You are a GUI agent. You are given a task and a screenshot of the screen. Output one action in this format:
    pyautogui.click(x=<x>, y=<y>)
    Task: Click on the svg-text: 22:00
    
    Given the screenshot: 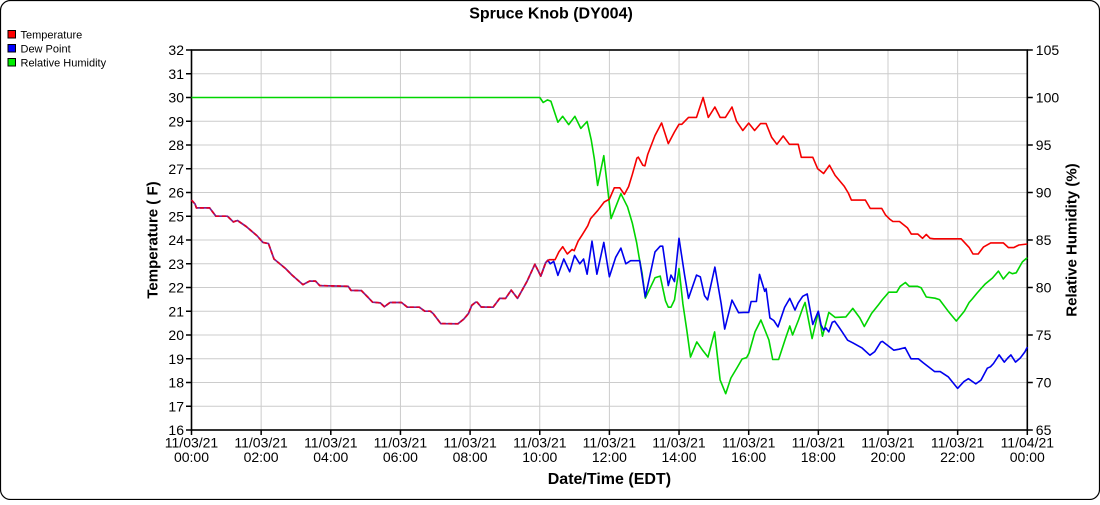 What is the action you would take?
    pyautogui.click(x=957, y=457)
    